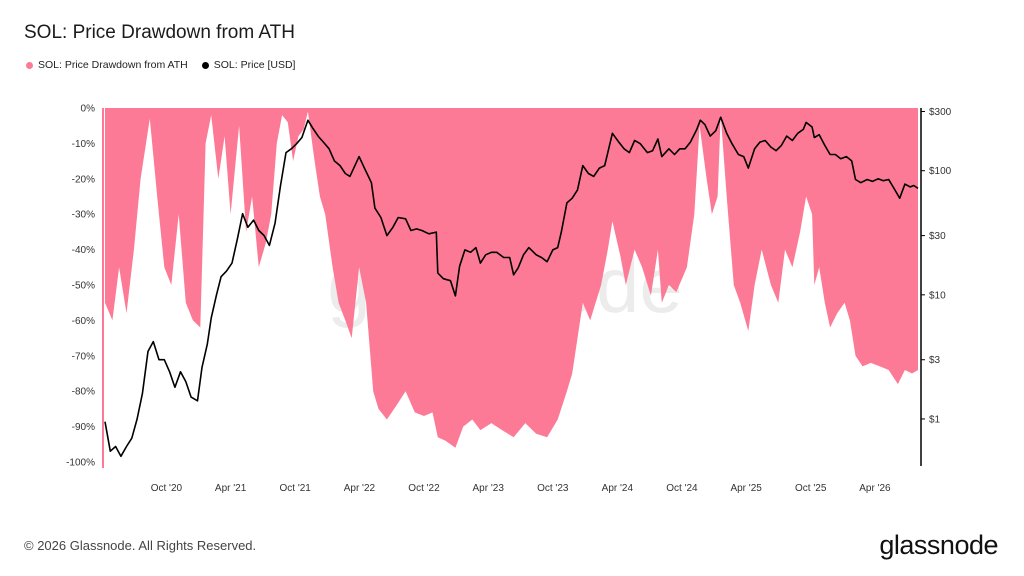  I want to click on legend-item-price: SOL: Price [USD], so click(248, 65).